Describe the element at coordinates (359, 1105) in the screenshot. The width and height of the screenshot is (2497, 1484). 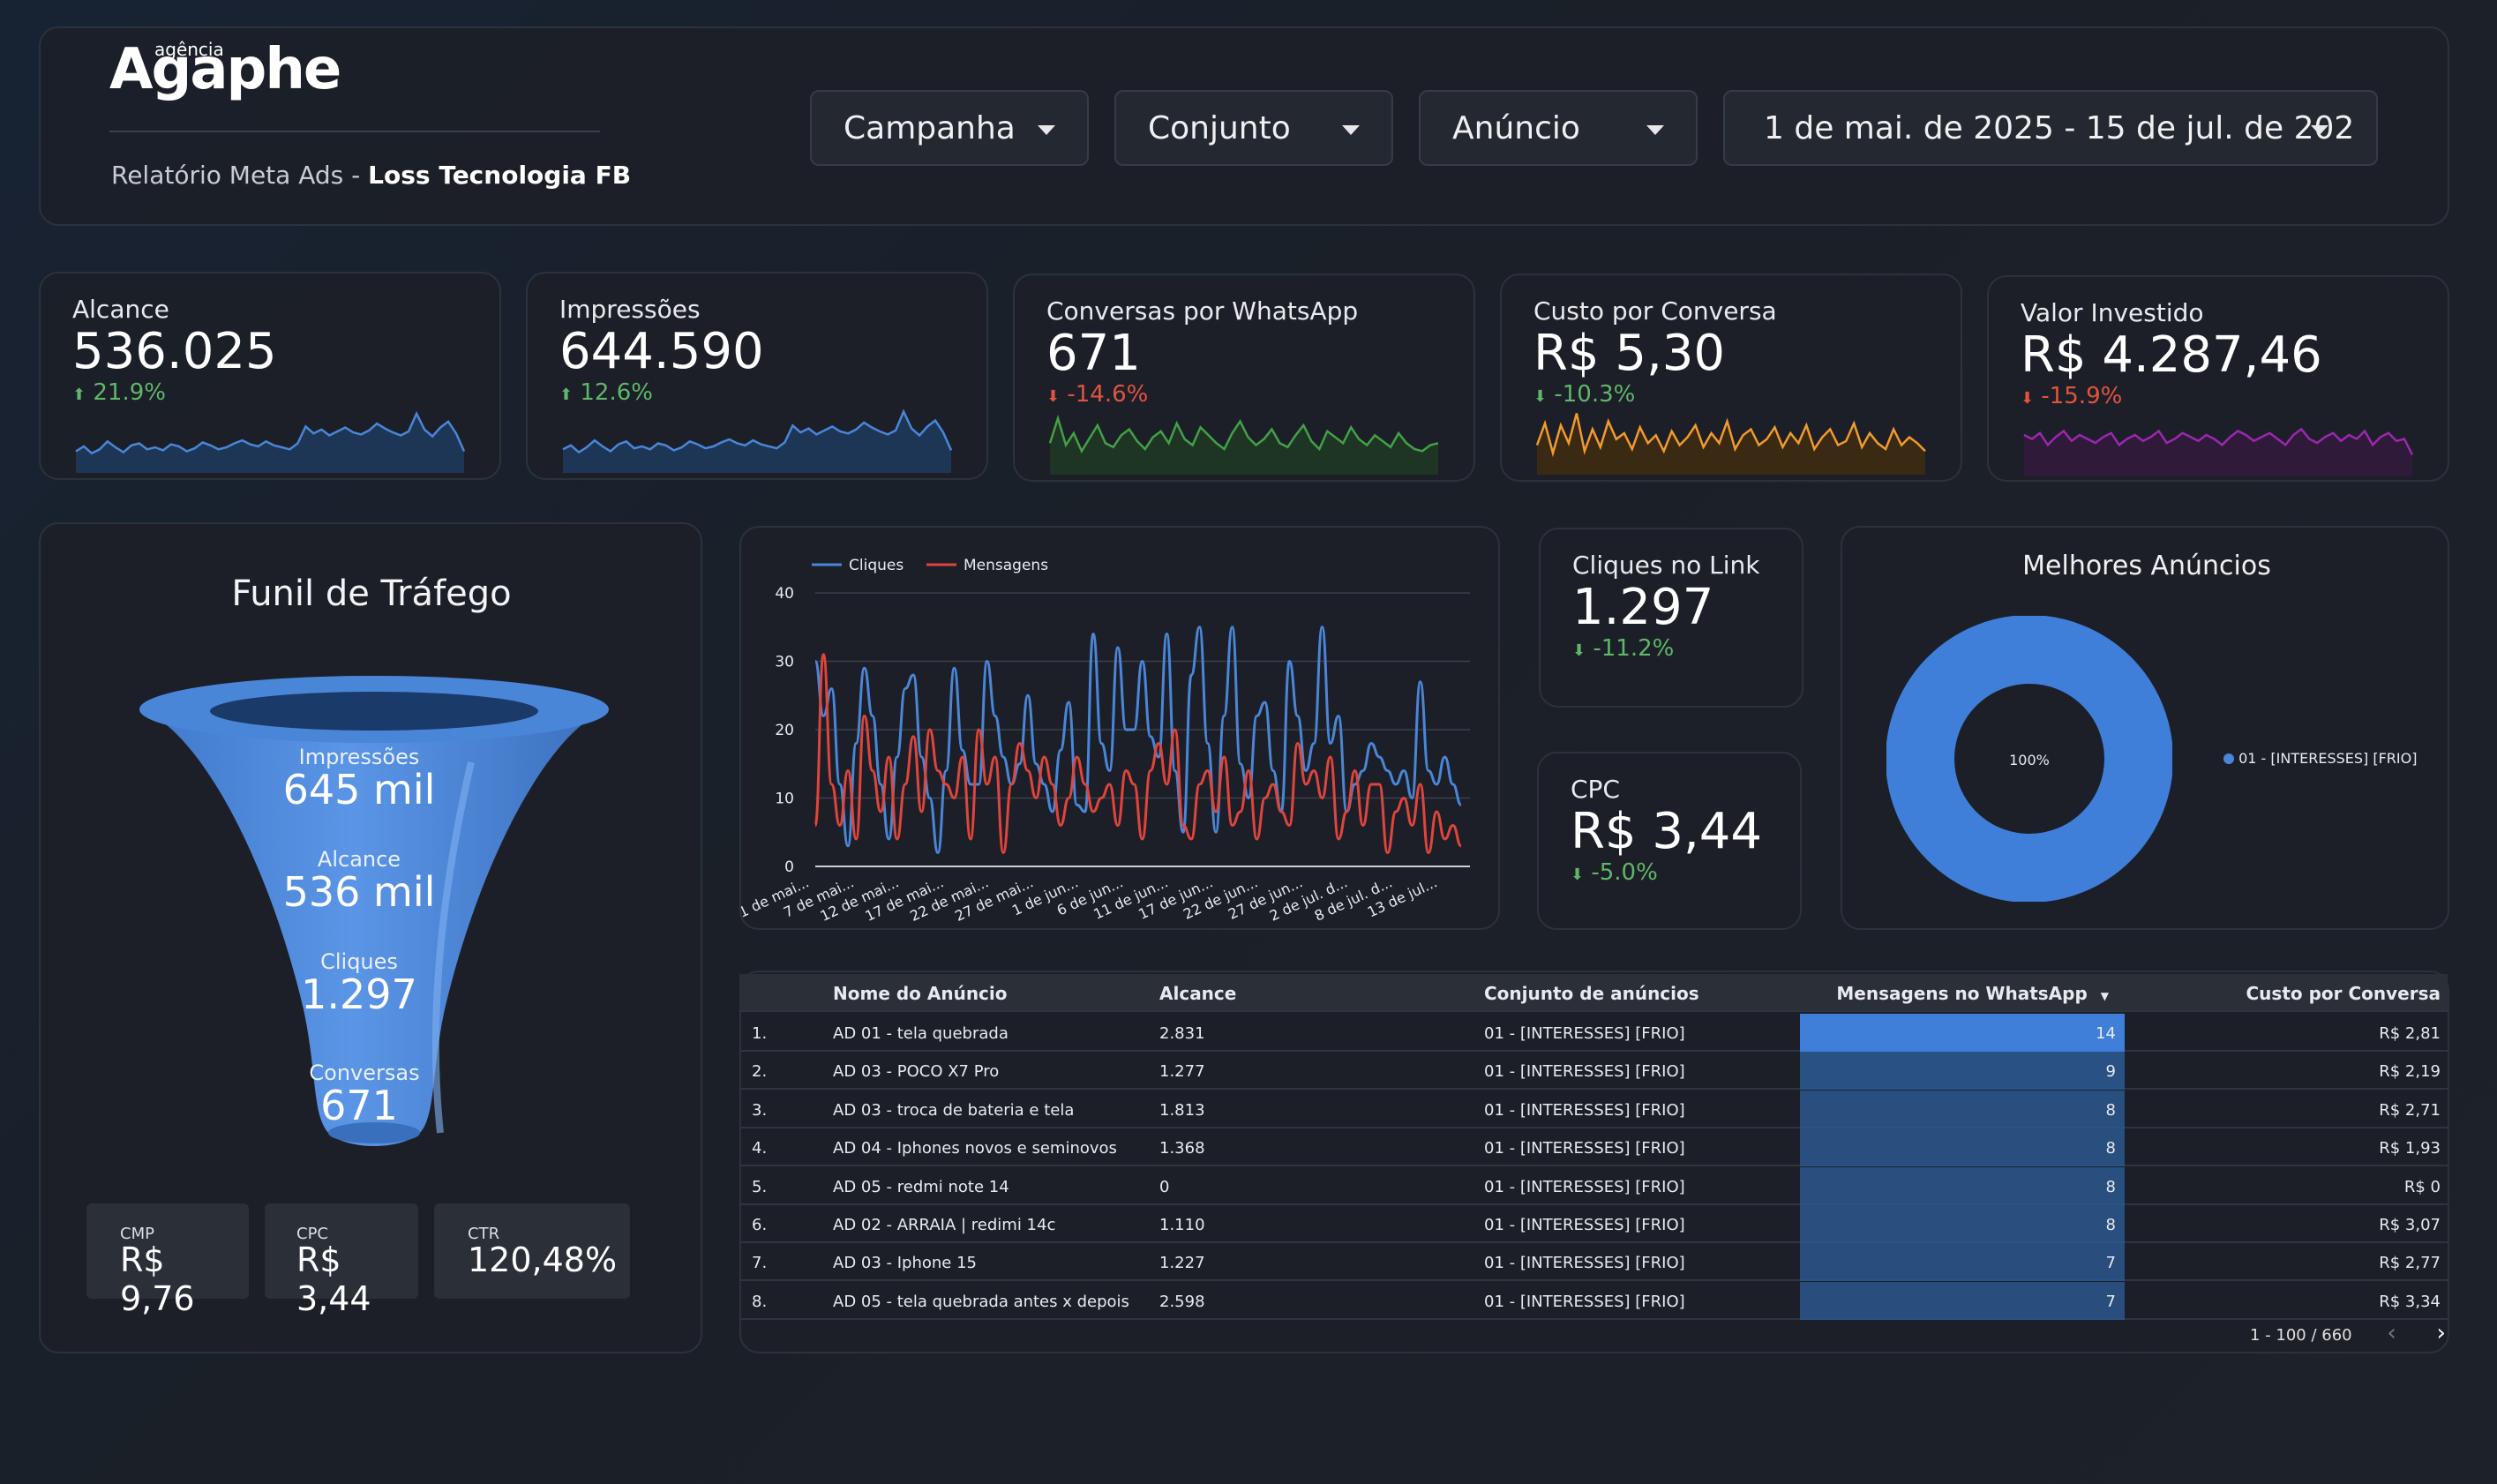
I see `funnel-stage-value: 671` at that location.